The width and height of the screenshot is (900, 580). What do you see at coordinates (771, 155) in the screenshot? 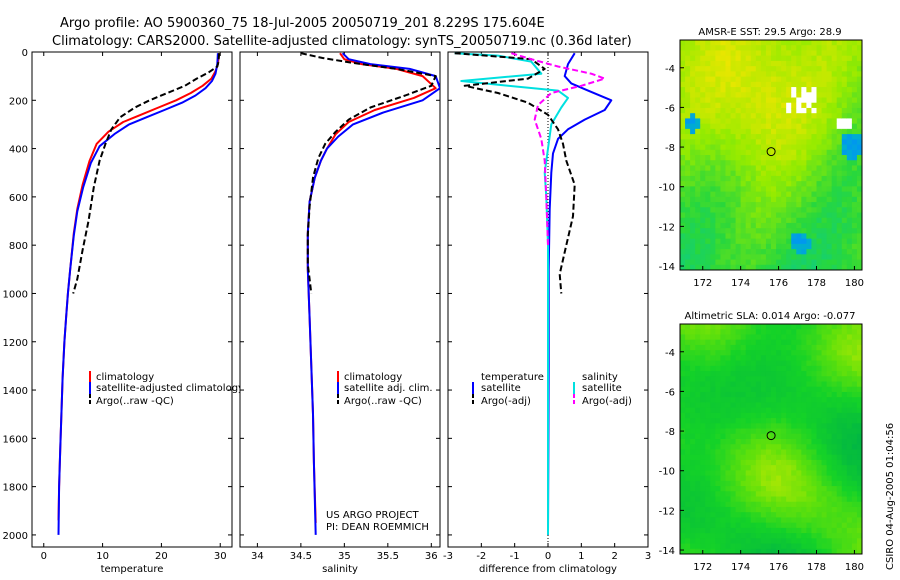
I see `sst-map-axes` at bounding box center [771, 155].